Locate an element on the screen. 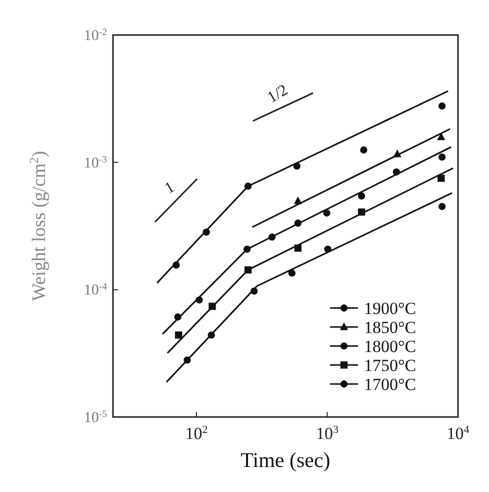 The width and height of the screenshot is (489, 492). legend-label: 1700°C is located at coordinates (390, 384).